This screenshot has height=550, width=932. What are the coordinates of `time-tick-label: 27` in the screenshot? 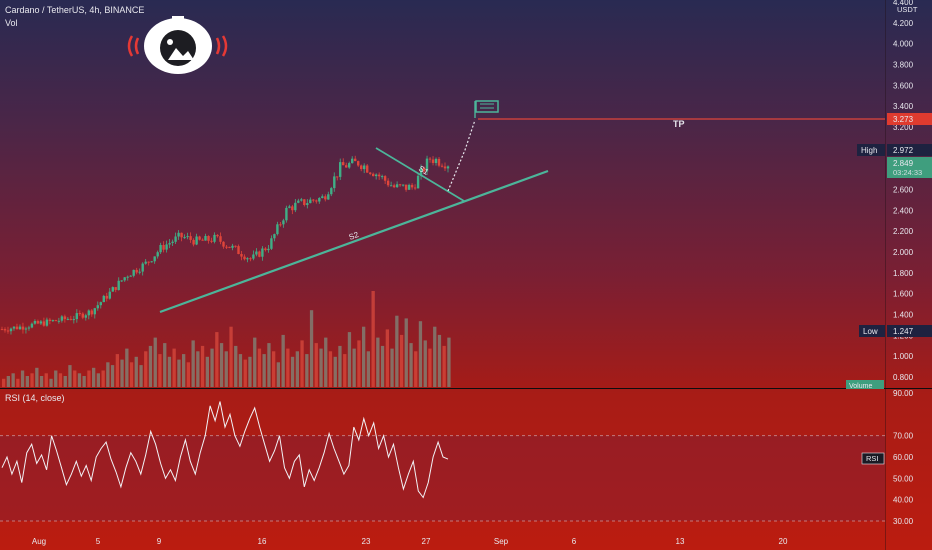 It's located at (426, 541).